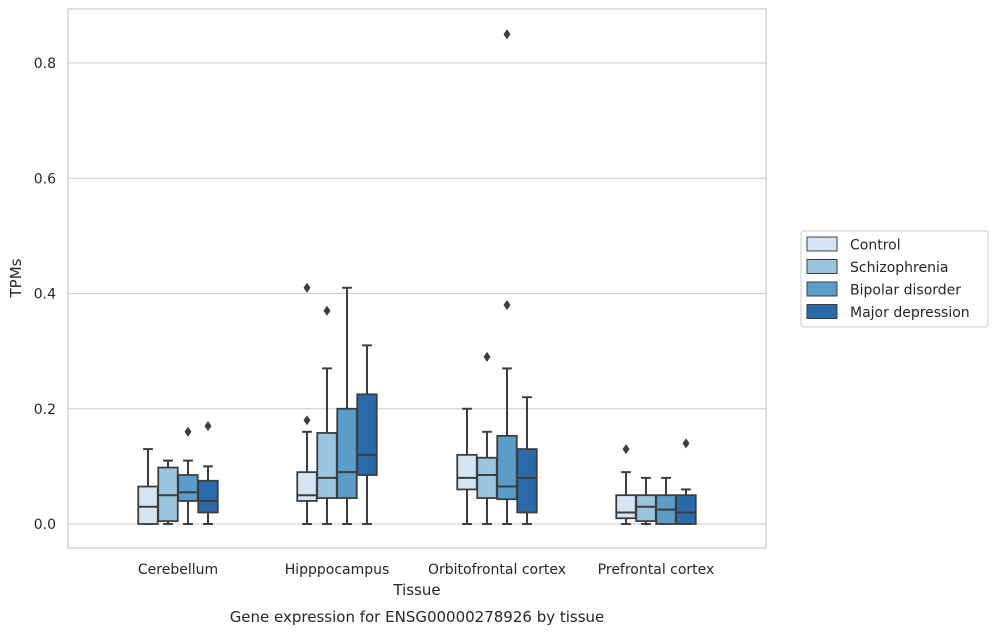 Image resolution: width=997 pixels, height=634 pixels. What do you see at coordinates (16, 278) in the screenshot?
I see `y-axis-title: TPMs` at bounding box center [16, 278].